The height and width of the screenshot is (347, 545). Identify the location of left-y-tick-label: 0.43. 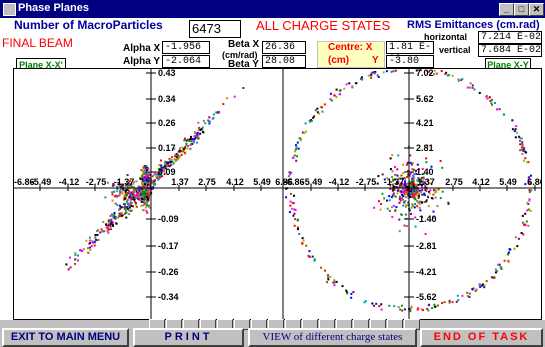
(167, 73).